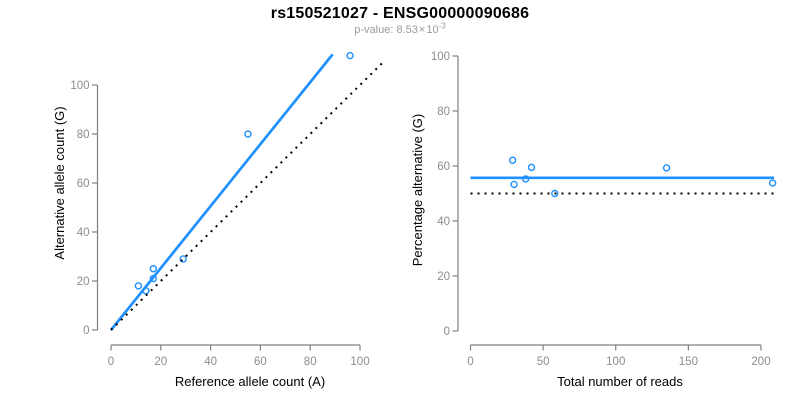  What do you see at coordinates (688, 362) in the screenshot?
I see `x-tick-label: 150` at bounding box center [688, 362].